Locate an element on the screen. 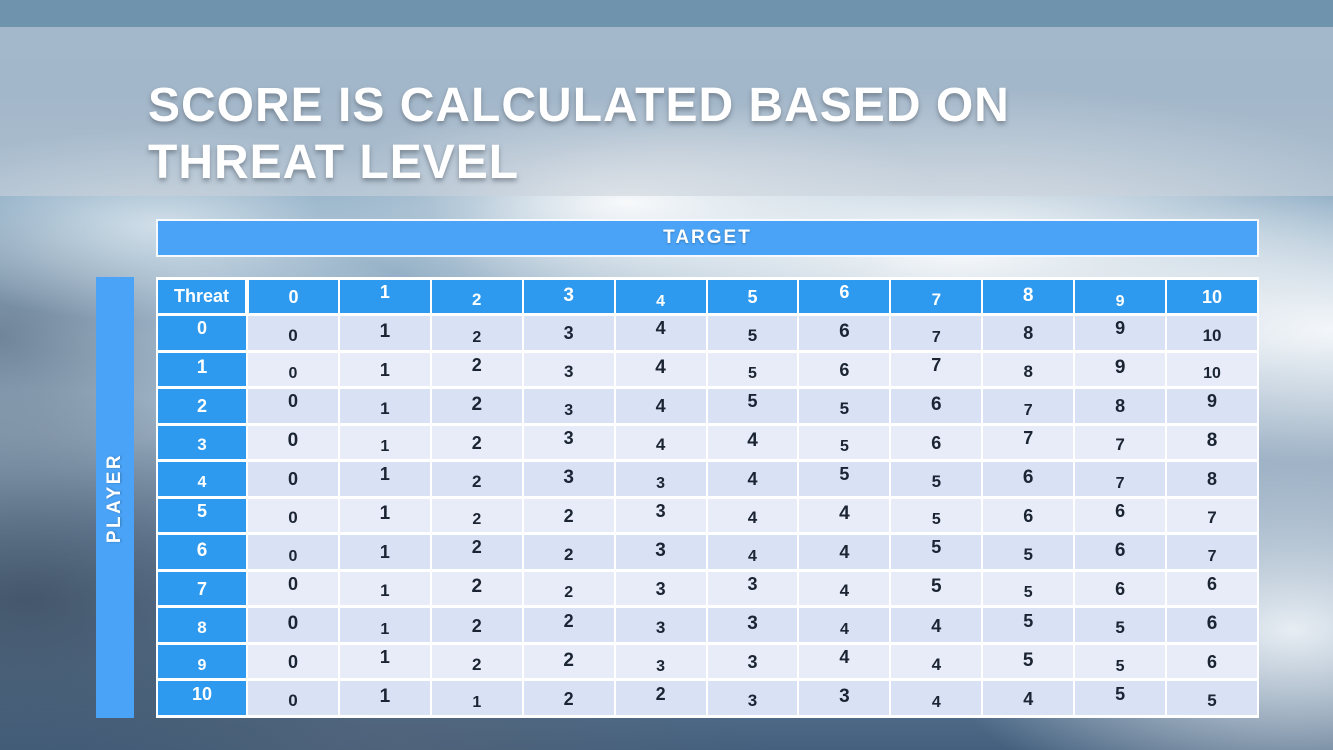  row-header-3: 3 is located at coordinates (202, 442).